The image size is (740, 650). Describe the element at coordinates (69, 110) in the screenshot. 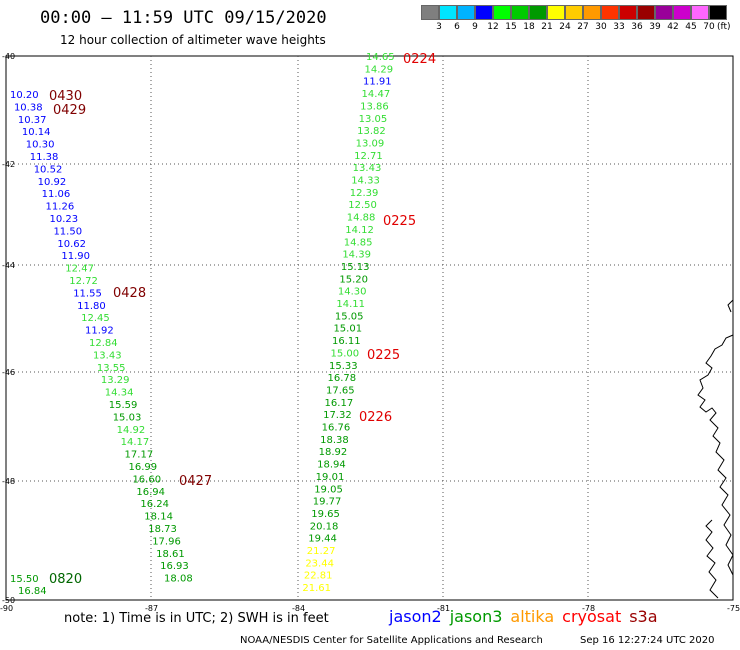

I see `pass-time-label: 0429` at that location.